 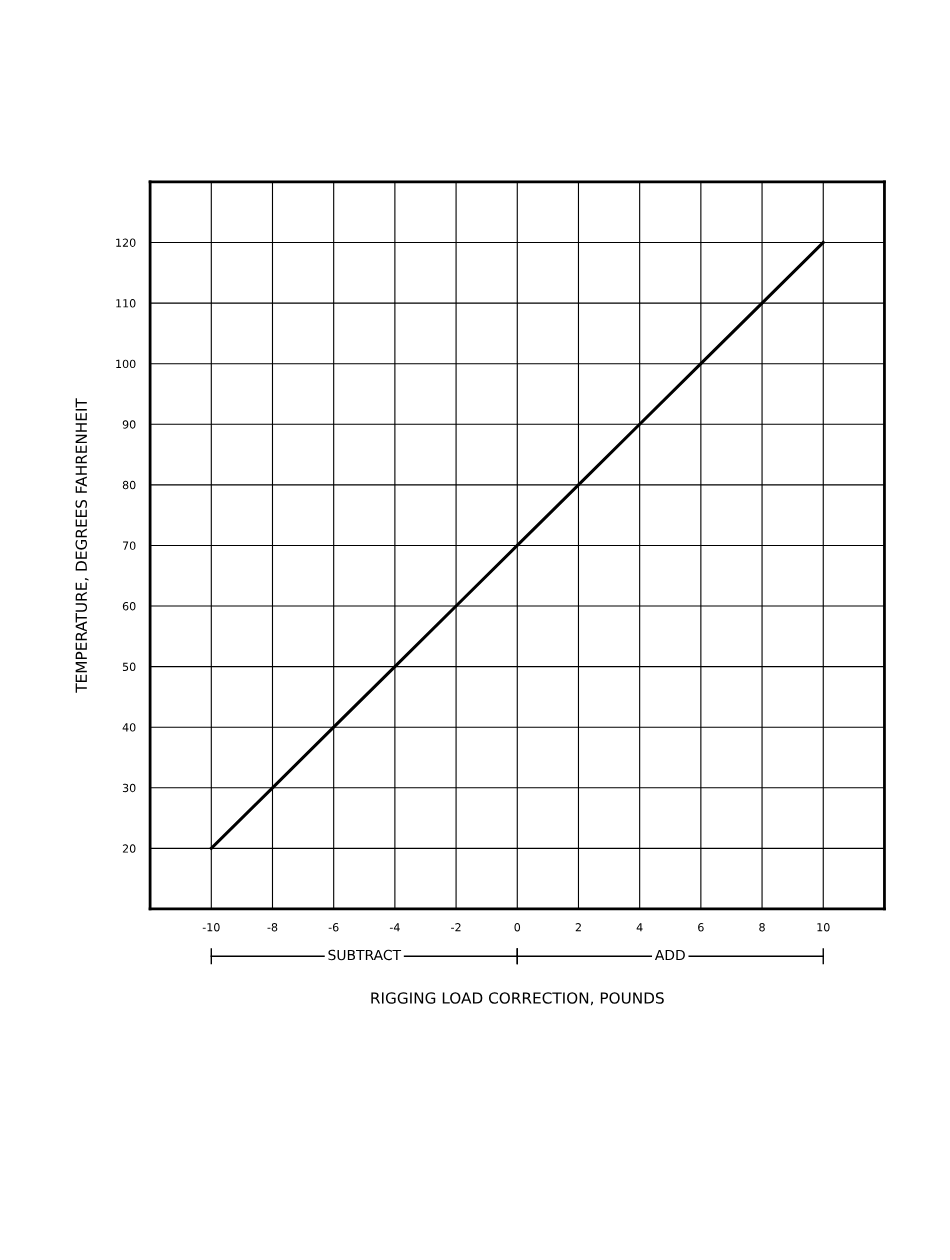 What do you see at coordinates (82, 545) in the screenshot?
I see `y-axis-title: TEMPERATURE, DEGREES FAHRENHEIT` at bounding box center [82, 545].